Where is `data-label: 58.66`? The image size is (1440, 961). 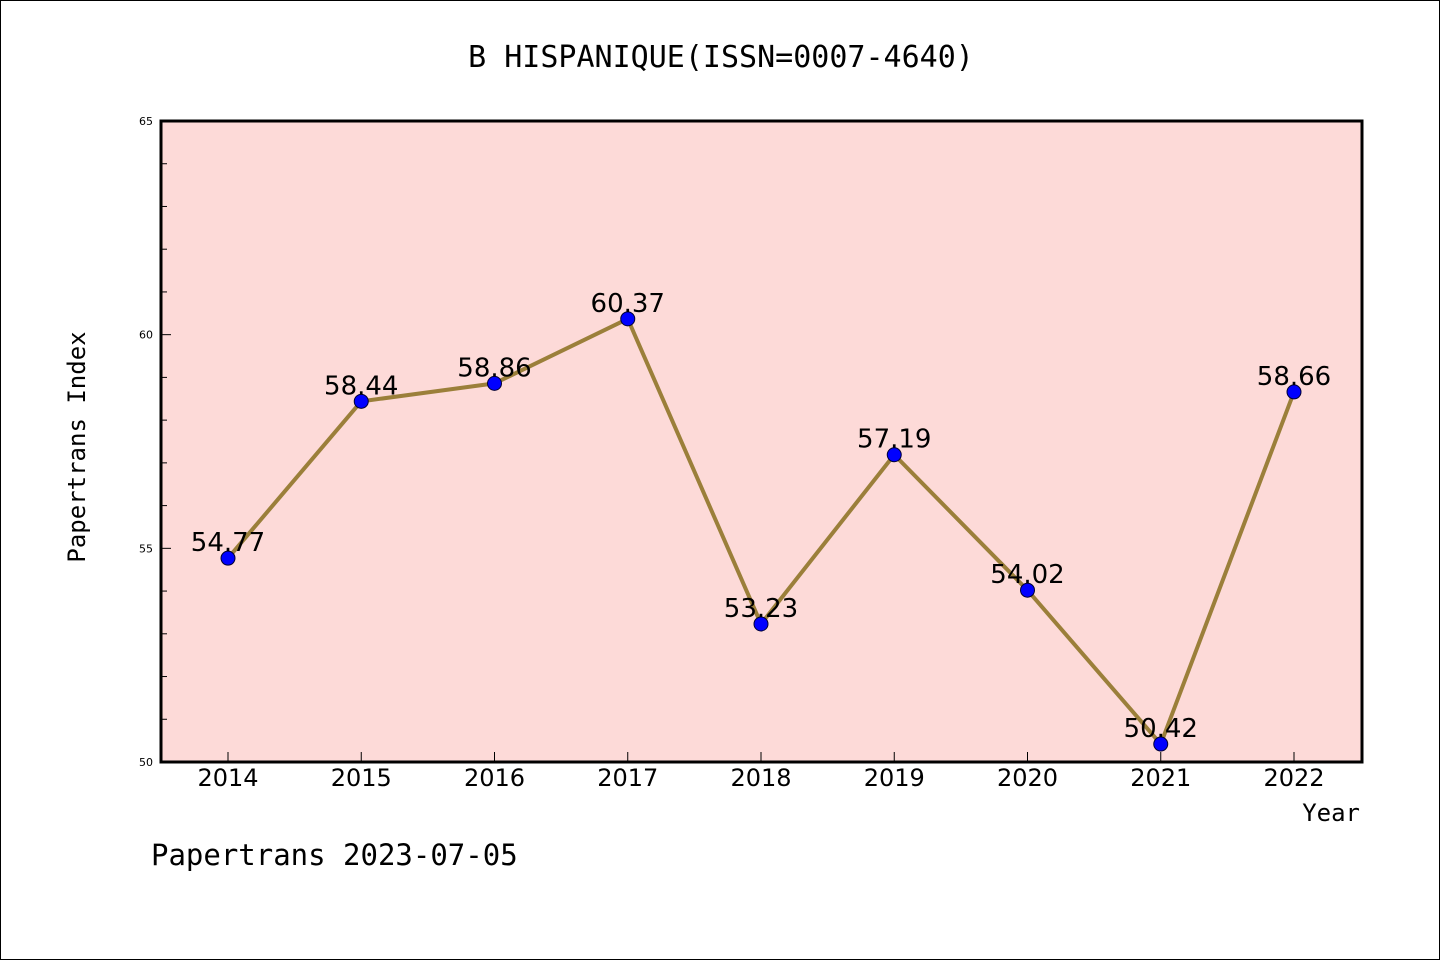
data-label: 58.66 is located at coordinates (1294, 377).